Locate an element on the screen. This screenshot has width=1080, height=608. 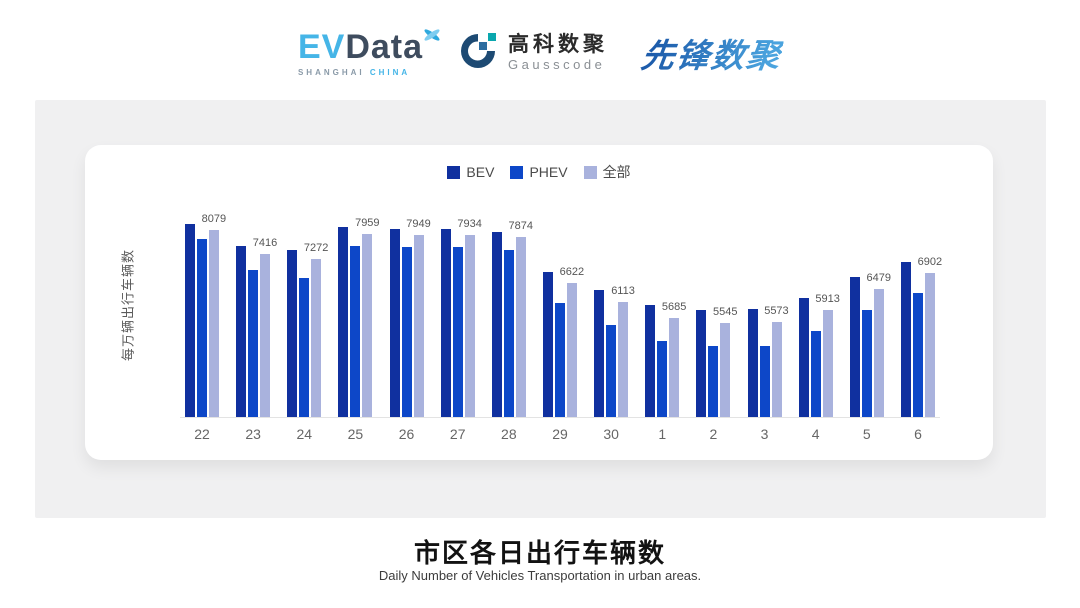
x-tick-27: 27 is located at coordinates (457, 434).